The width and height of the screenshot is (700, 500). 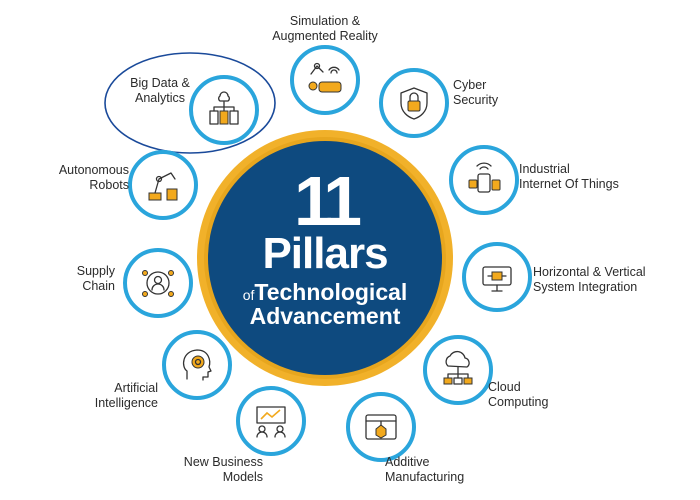 What do you see at coordinates (569, 184) in the screenshot?
I see `label-line: Internet Of Things` at bounding box center [569, 184].